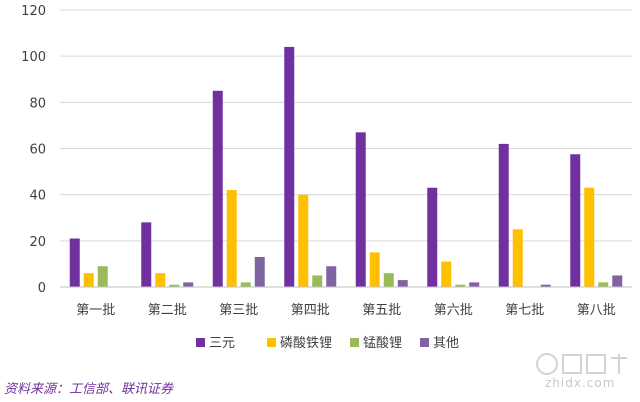 This screenshot has width=640, height=402. I want to click on watermark: zhidx.com, so click(583, 372).